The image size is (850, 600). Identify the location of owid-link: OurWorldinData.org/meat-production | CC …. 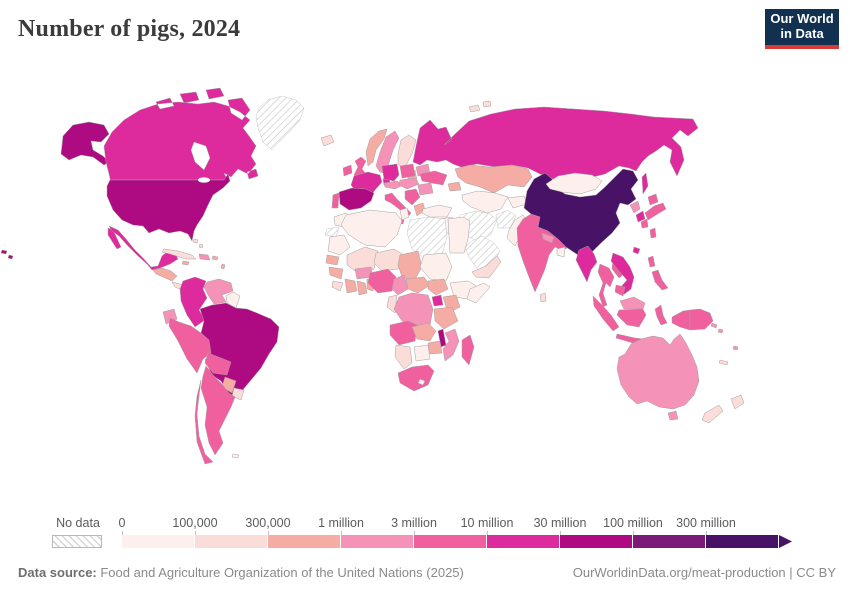
(704, 572).